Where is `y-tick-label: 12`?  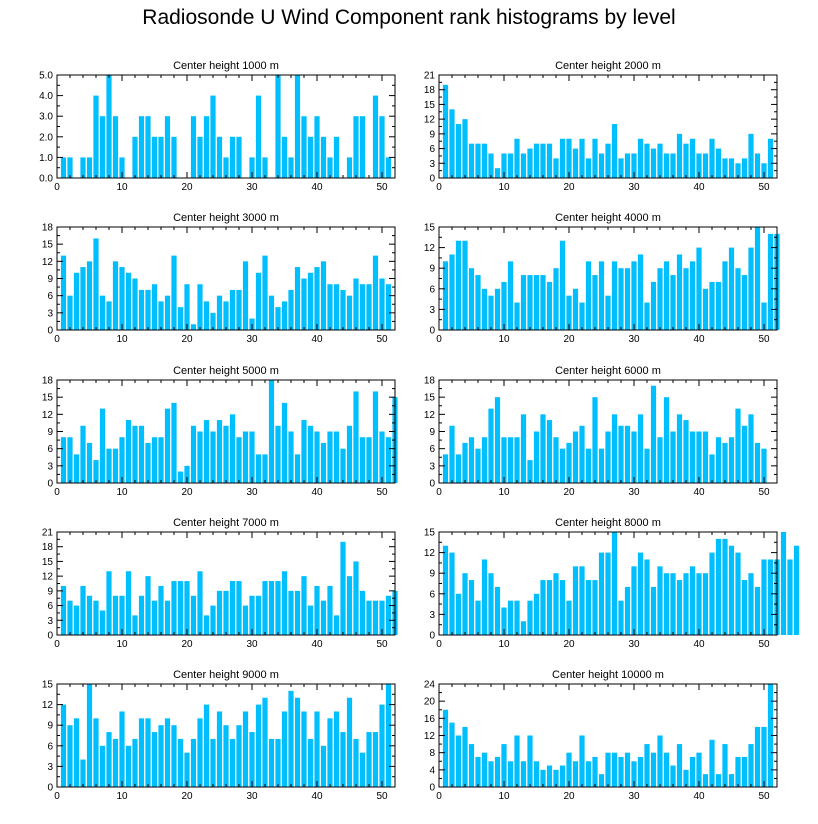 y-tick-label: 12 is located at coordinates (48, 577).